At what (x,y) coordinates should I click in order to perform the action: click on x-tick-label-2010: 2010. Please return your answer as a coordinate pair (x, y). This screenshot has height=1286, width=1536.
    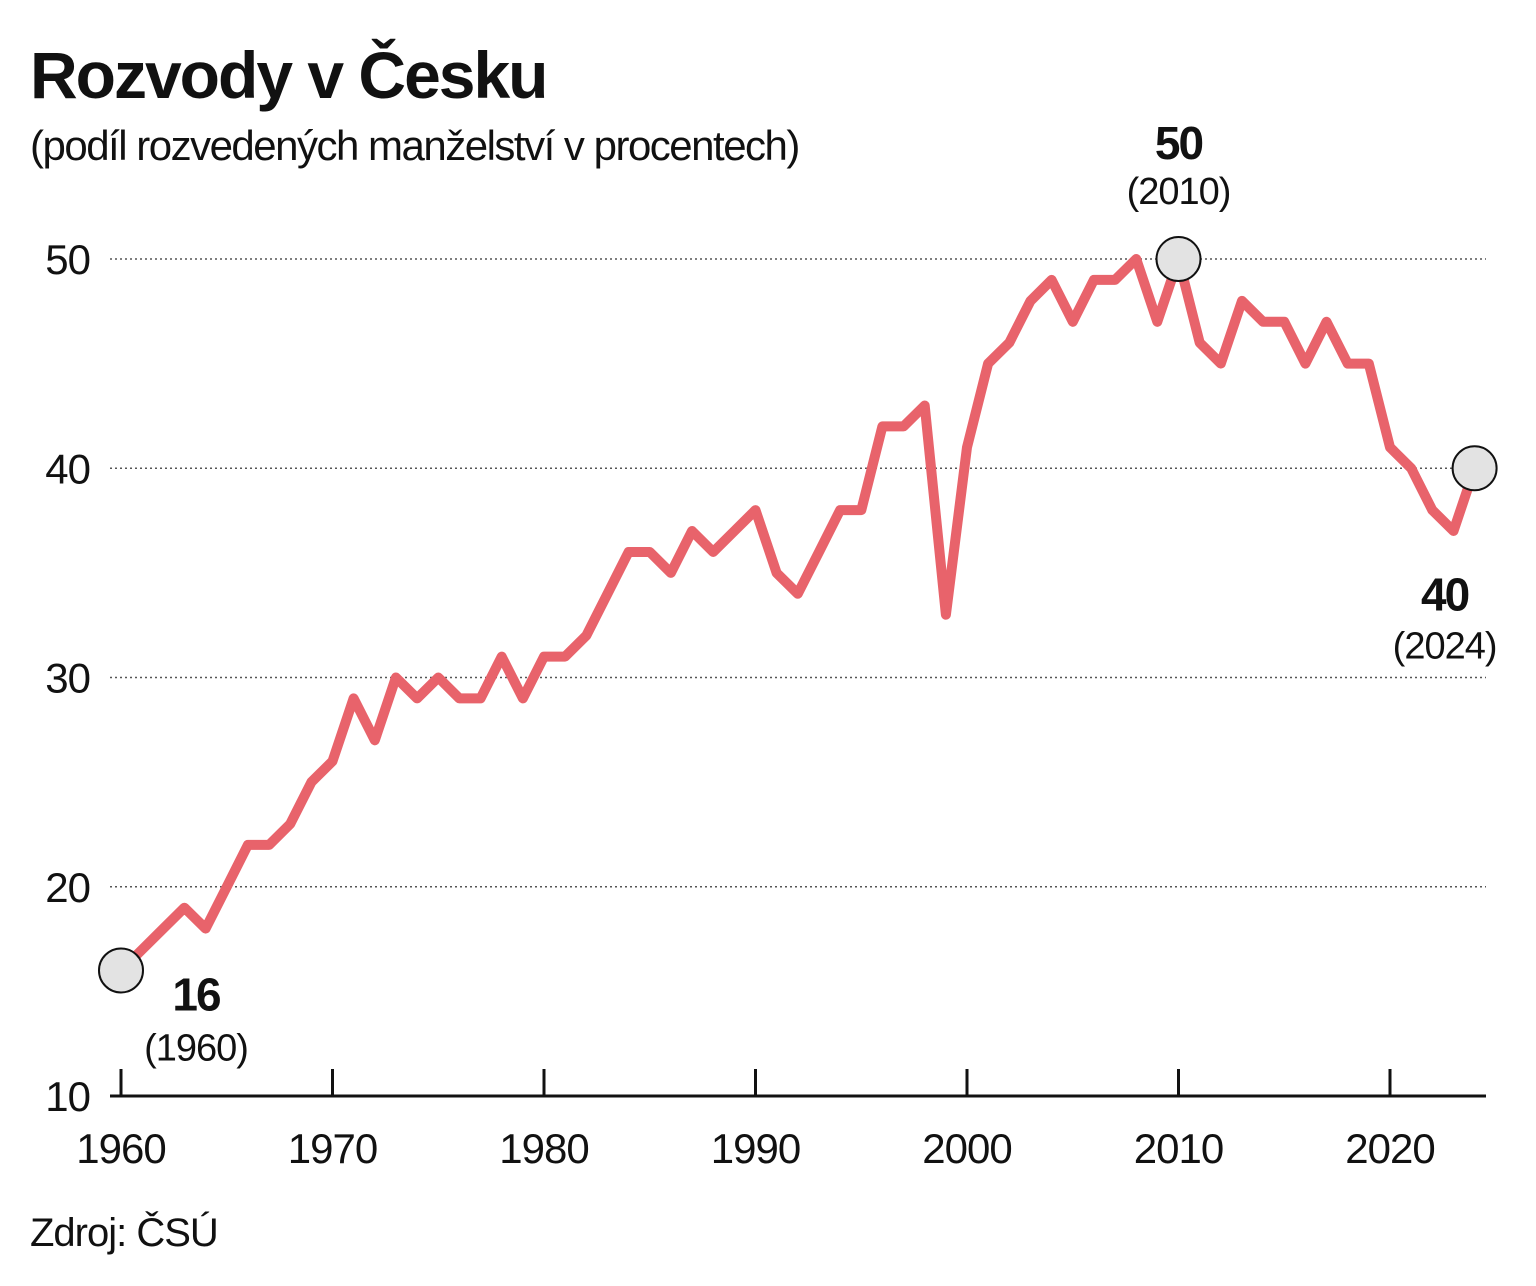
    Looking at the image, I should click on (1178, 1148).